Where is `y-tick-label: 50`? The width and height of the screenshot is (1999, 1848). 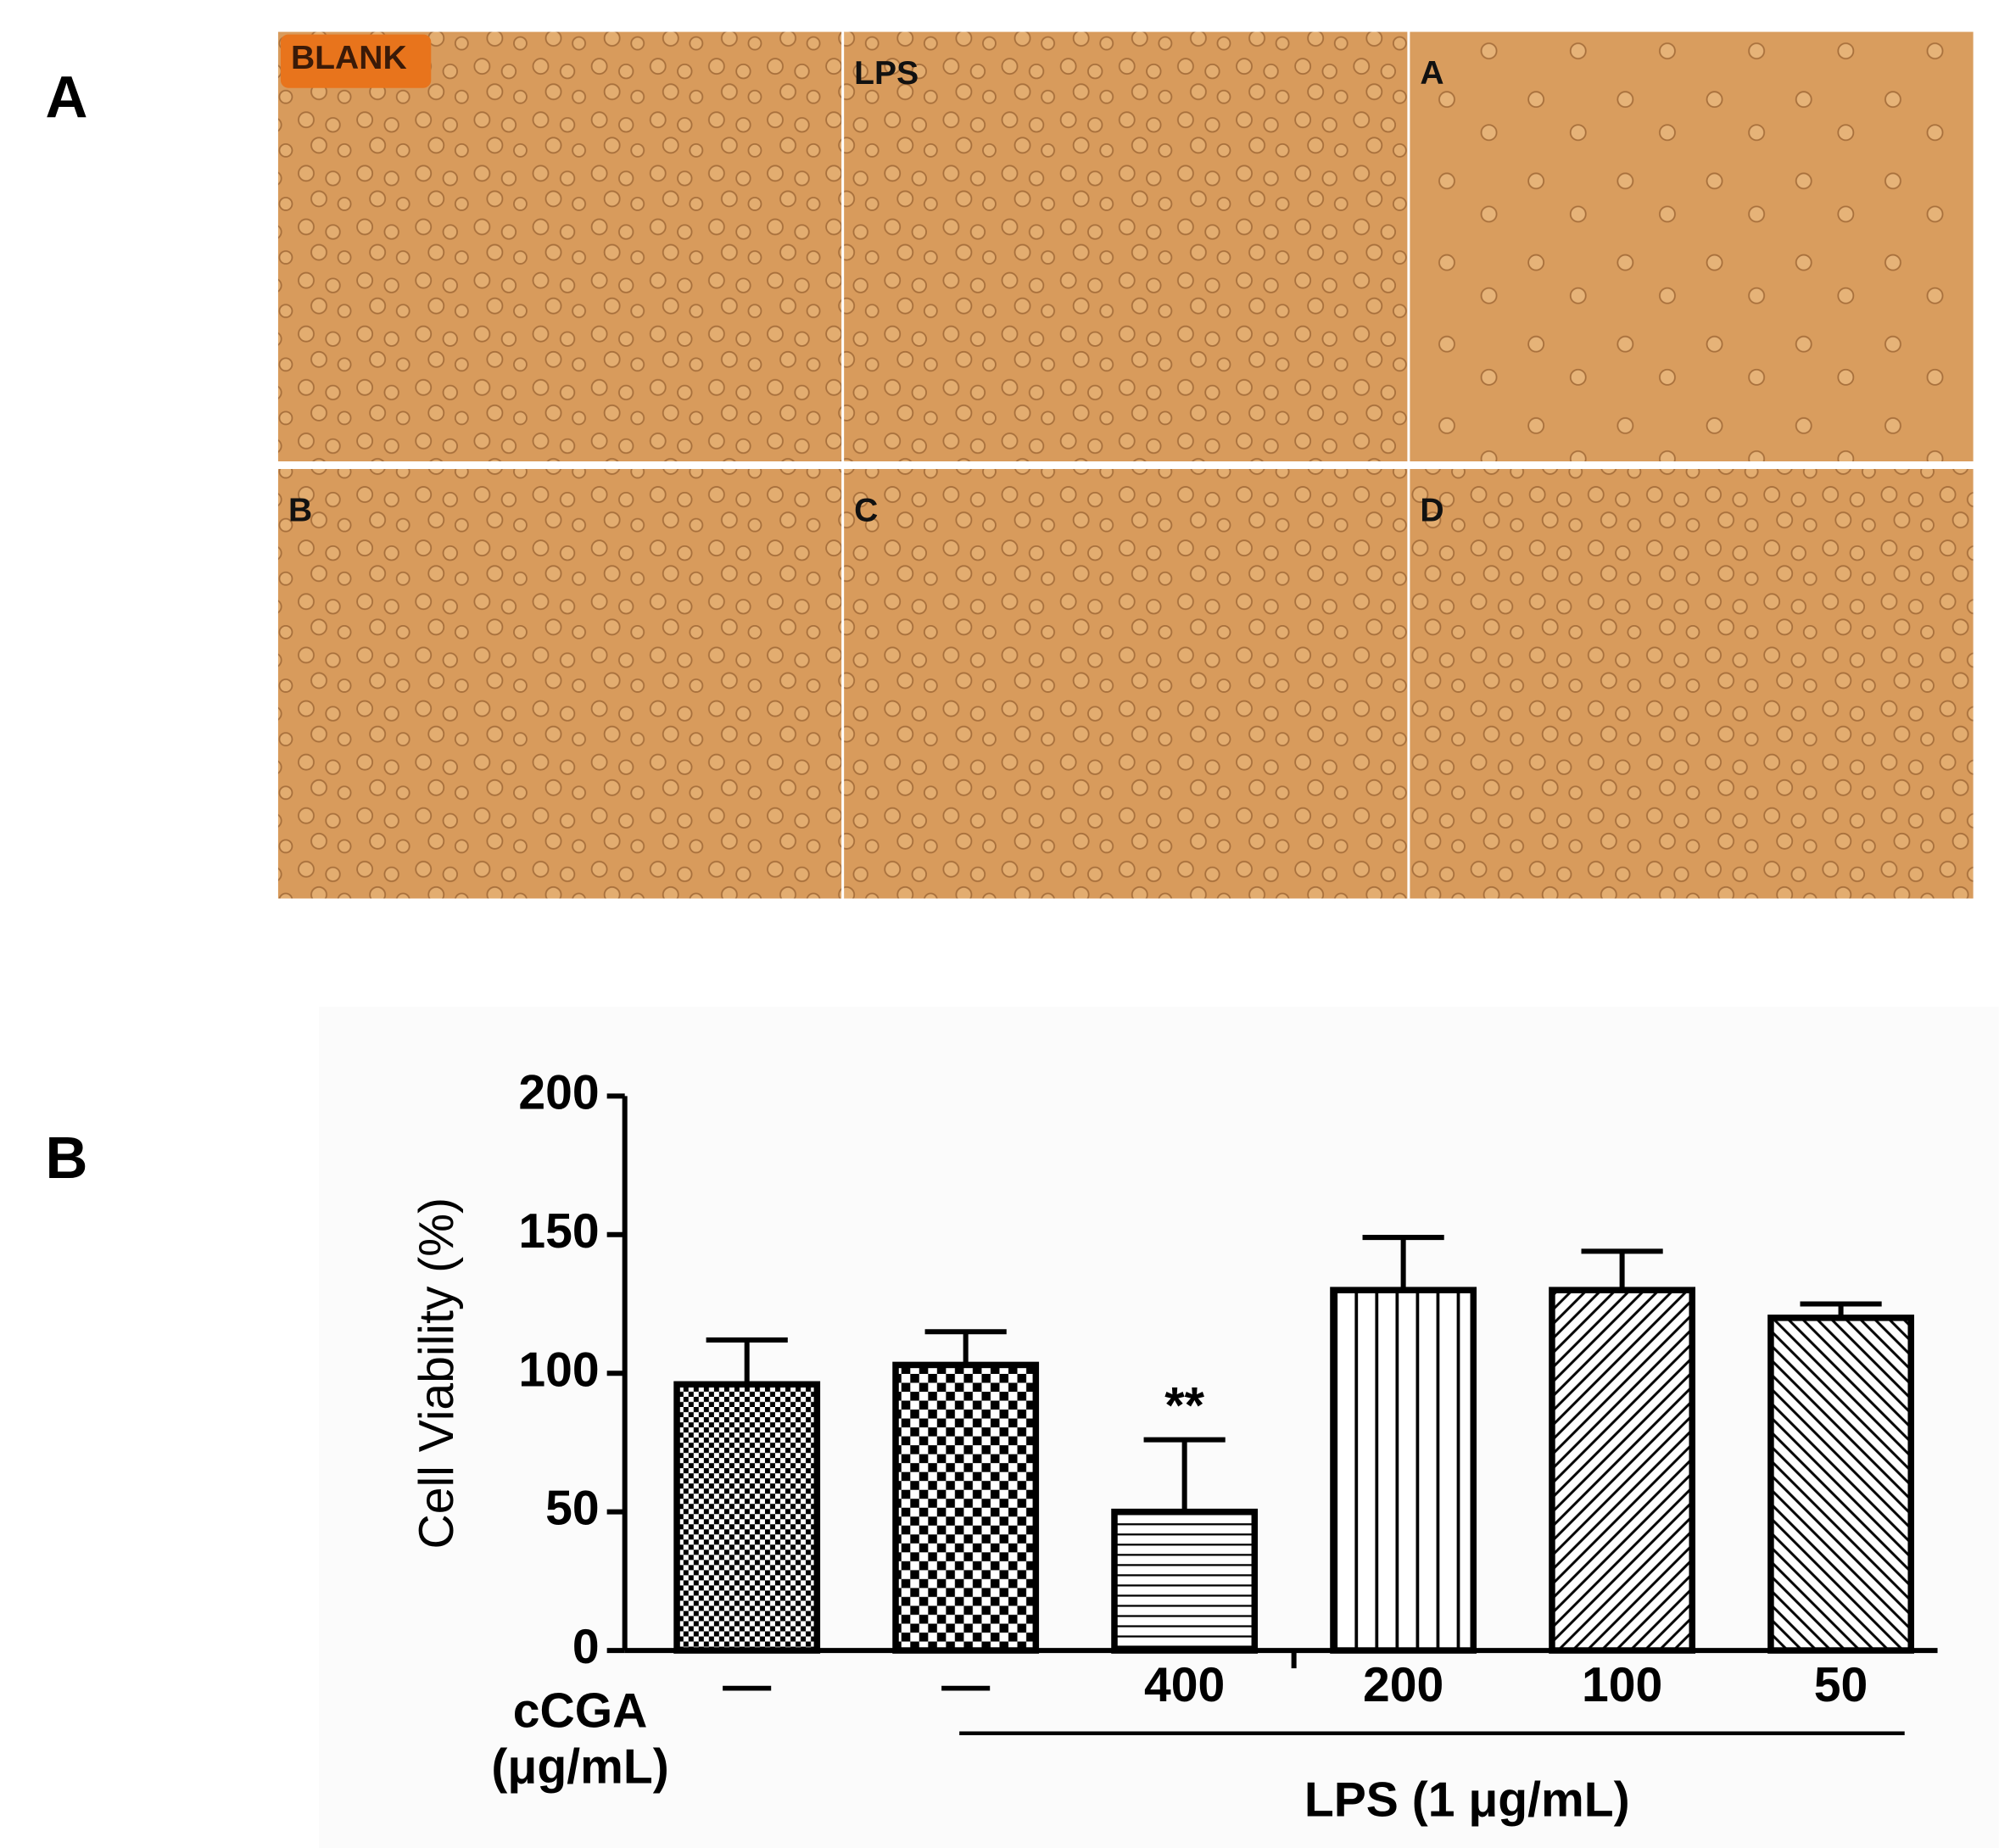 y-tick-label: 50 is located at coordinates (572, 1509).